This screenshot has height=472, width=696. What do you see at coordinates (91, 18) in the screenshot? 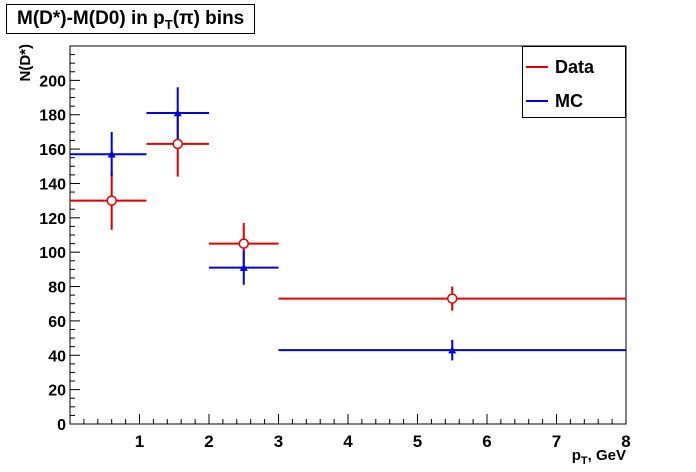
I see `title-main: M(D*)-M(D0) in p` at bounding box center [91, 18].